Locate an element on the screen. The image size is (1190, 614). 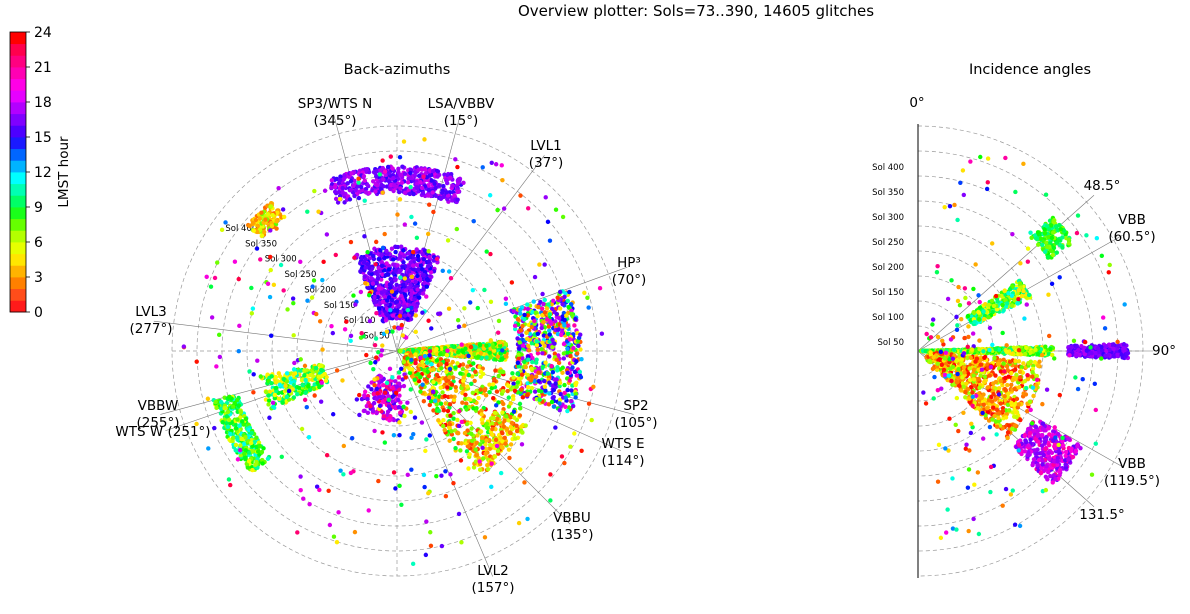
baz-direction-value: (345°) is located at coordinates (334, 121).